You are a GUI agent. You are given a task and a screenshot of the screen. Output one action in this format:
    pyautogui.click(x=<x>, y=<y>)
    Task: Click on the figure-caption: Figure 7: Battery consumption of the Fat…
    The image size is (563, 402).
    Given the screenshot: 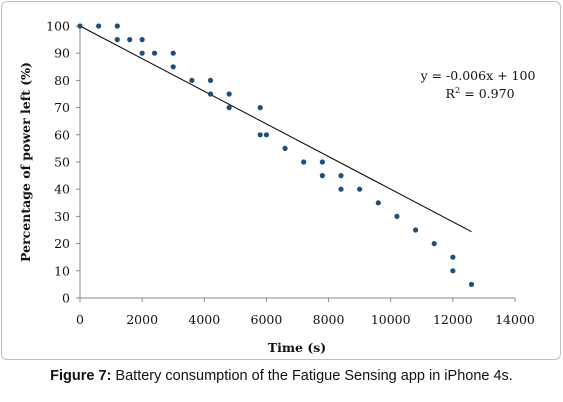 What is the action you would take?
    pyautogui.click(x=281, y=376)
    